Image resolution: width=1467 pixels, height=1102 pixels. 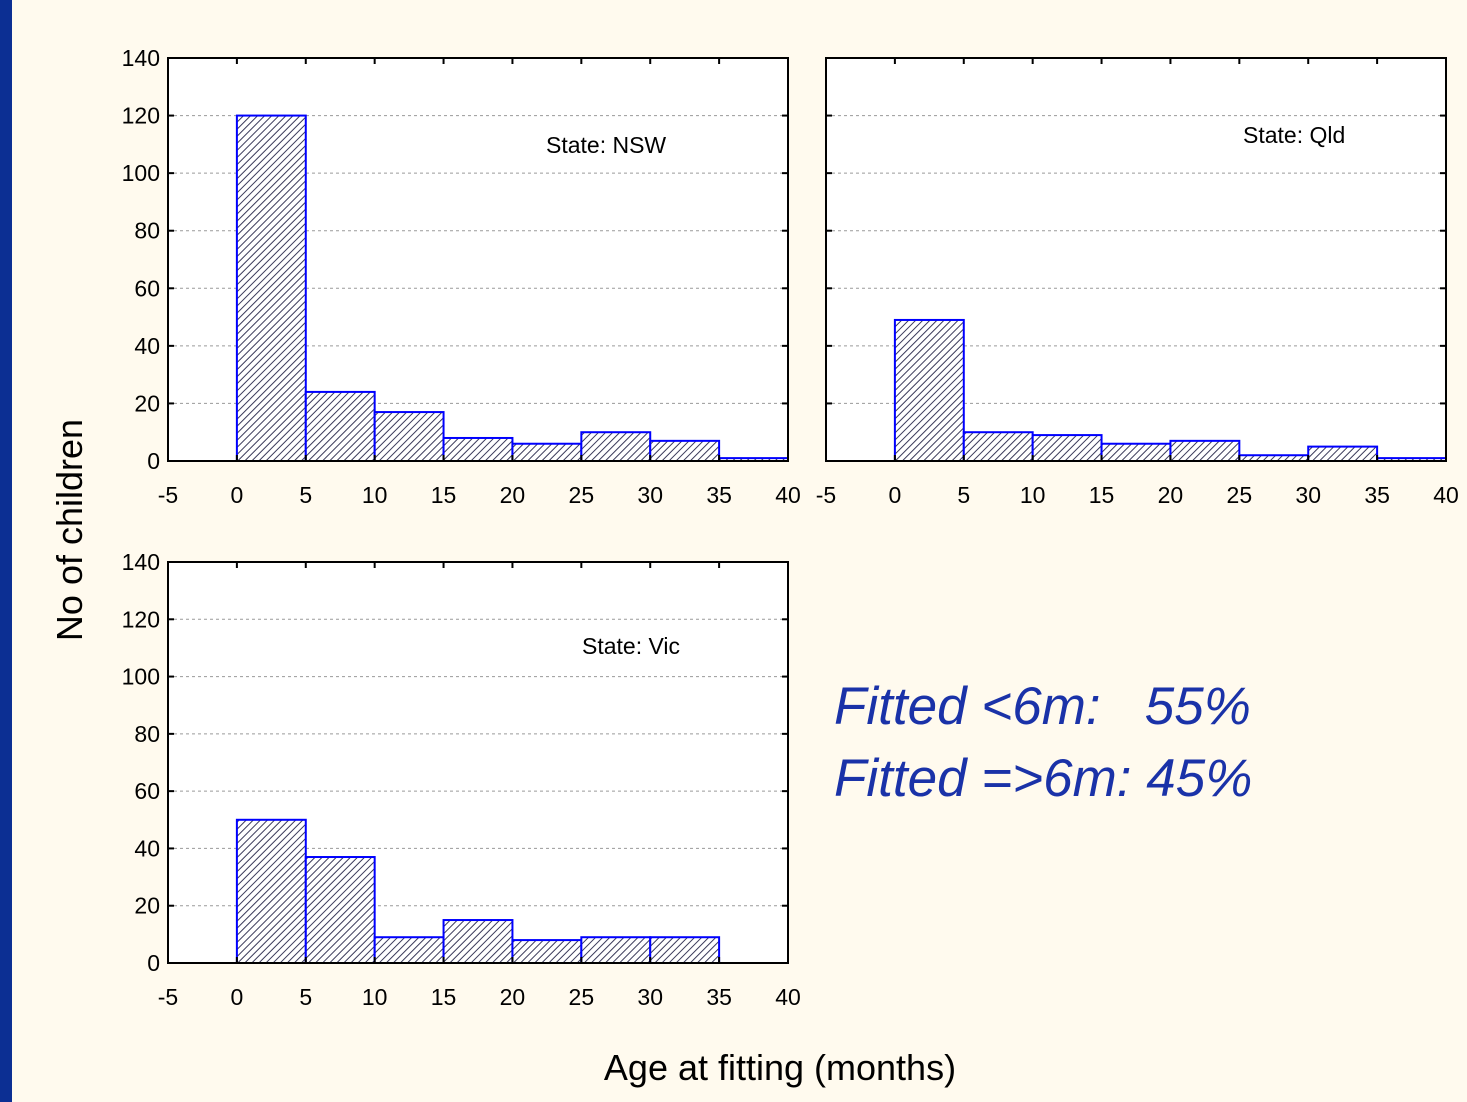 I want to click on x-axis-title: Age at fitting (months), so click(x=780, y=1067).